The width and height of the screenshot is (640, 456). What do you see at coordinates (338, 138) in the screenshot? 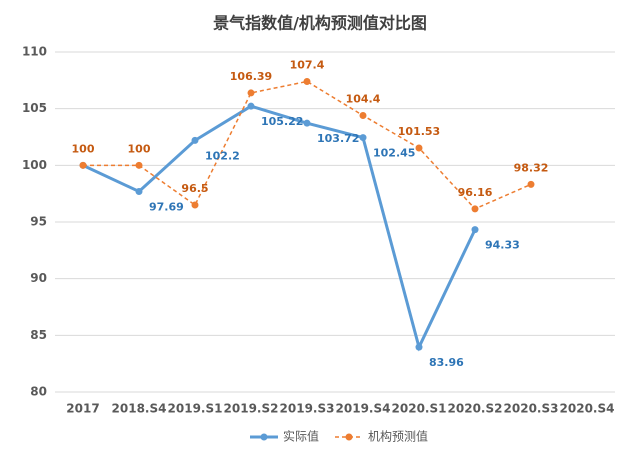
I see `data-label: 103.72` at bounding box center [338, 138].